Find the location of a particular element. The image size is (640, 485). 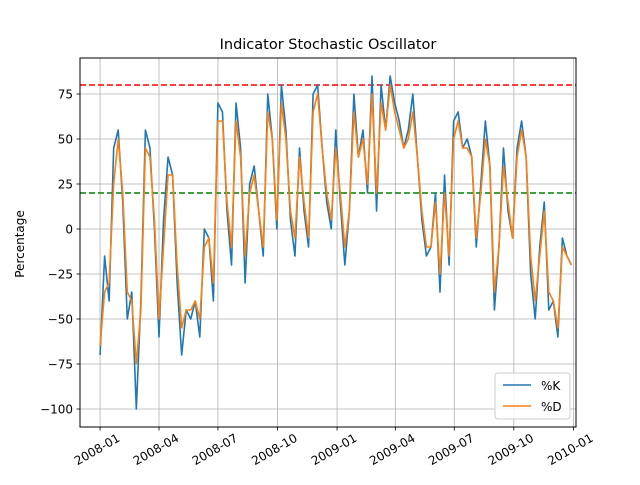

y-tick-label: −75 is located at coordinates (60, 365).